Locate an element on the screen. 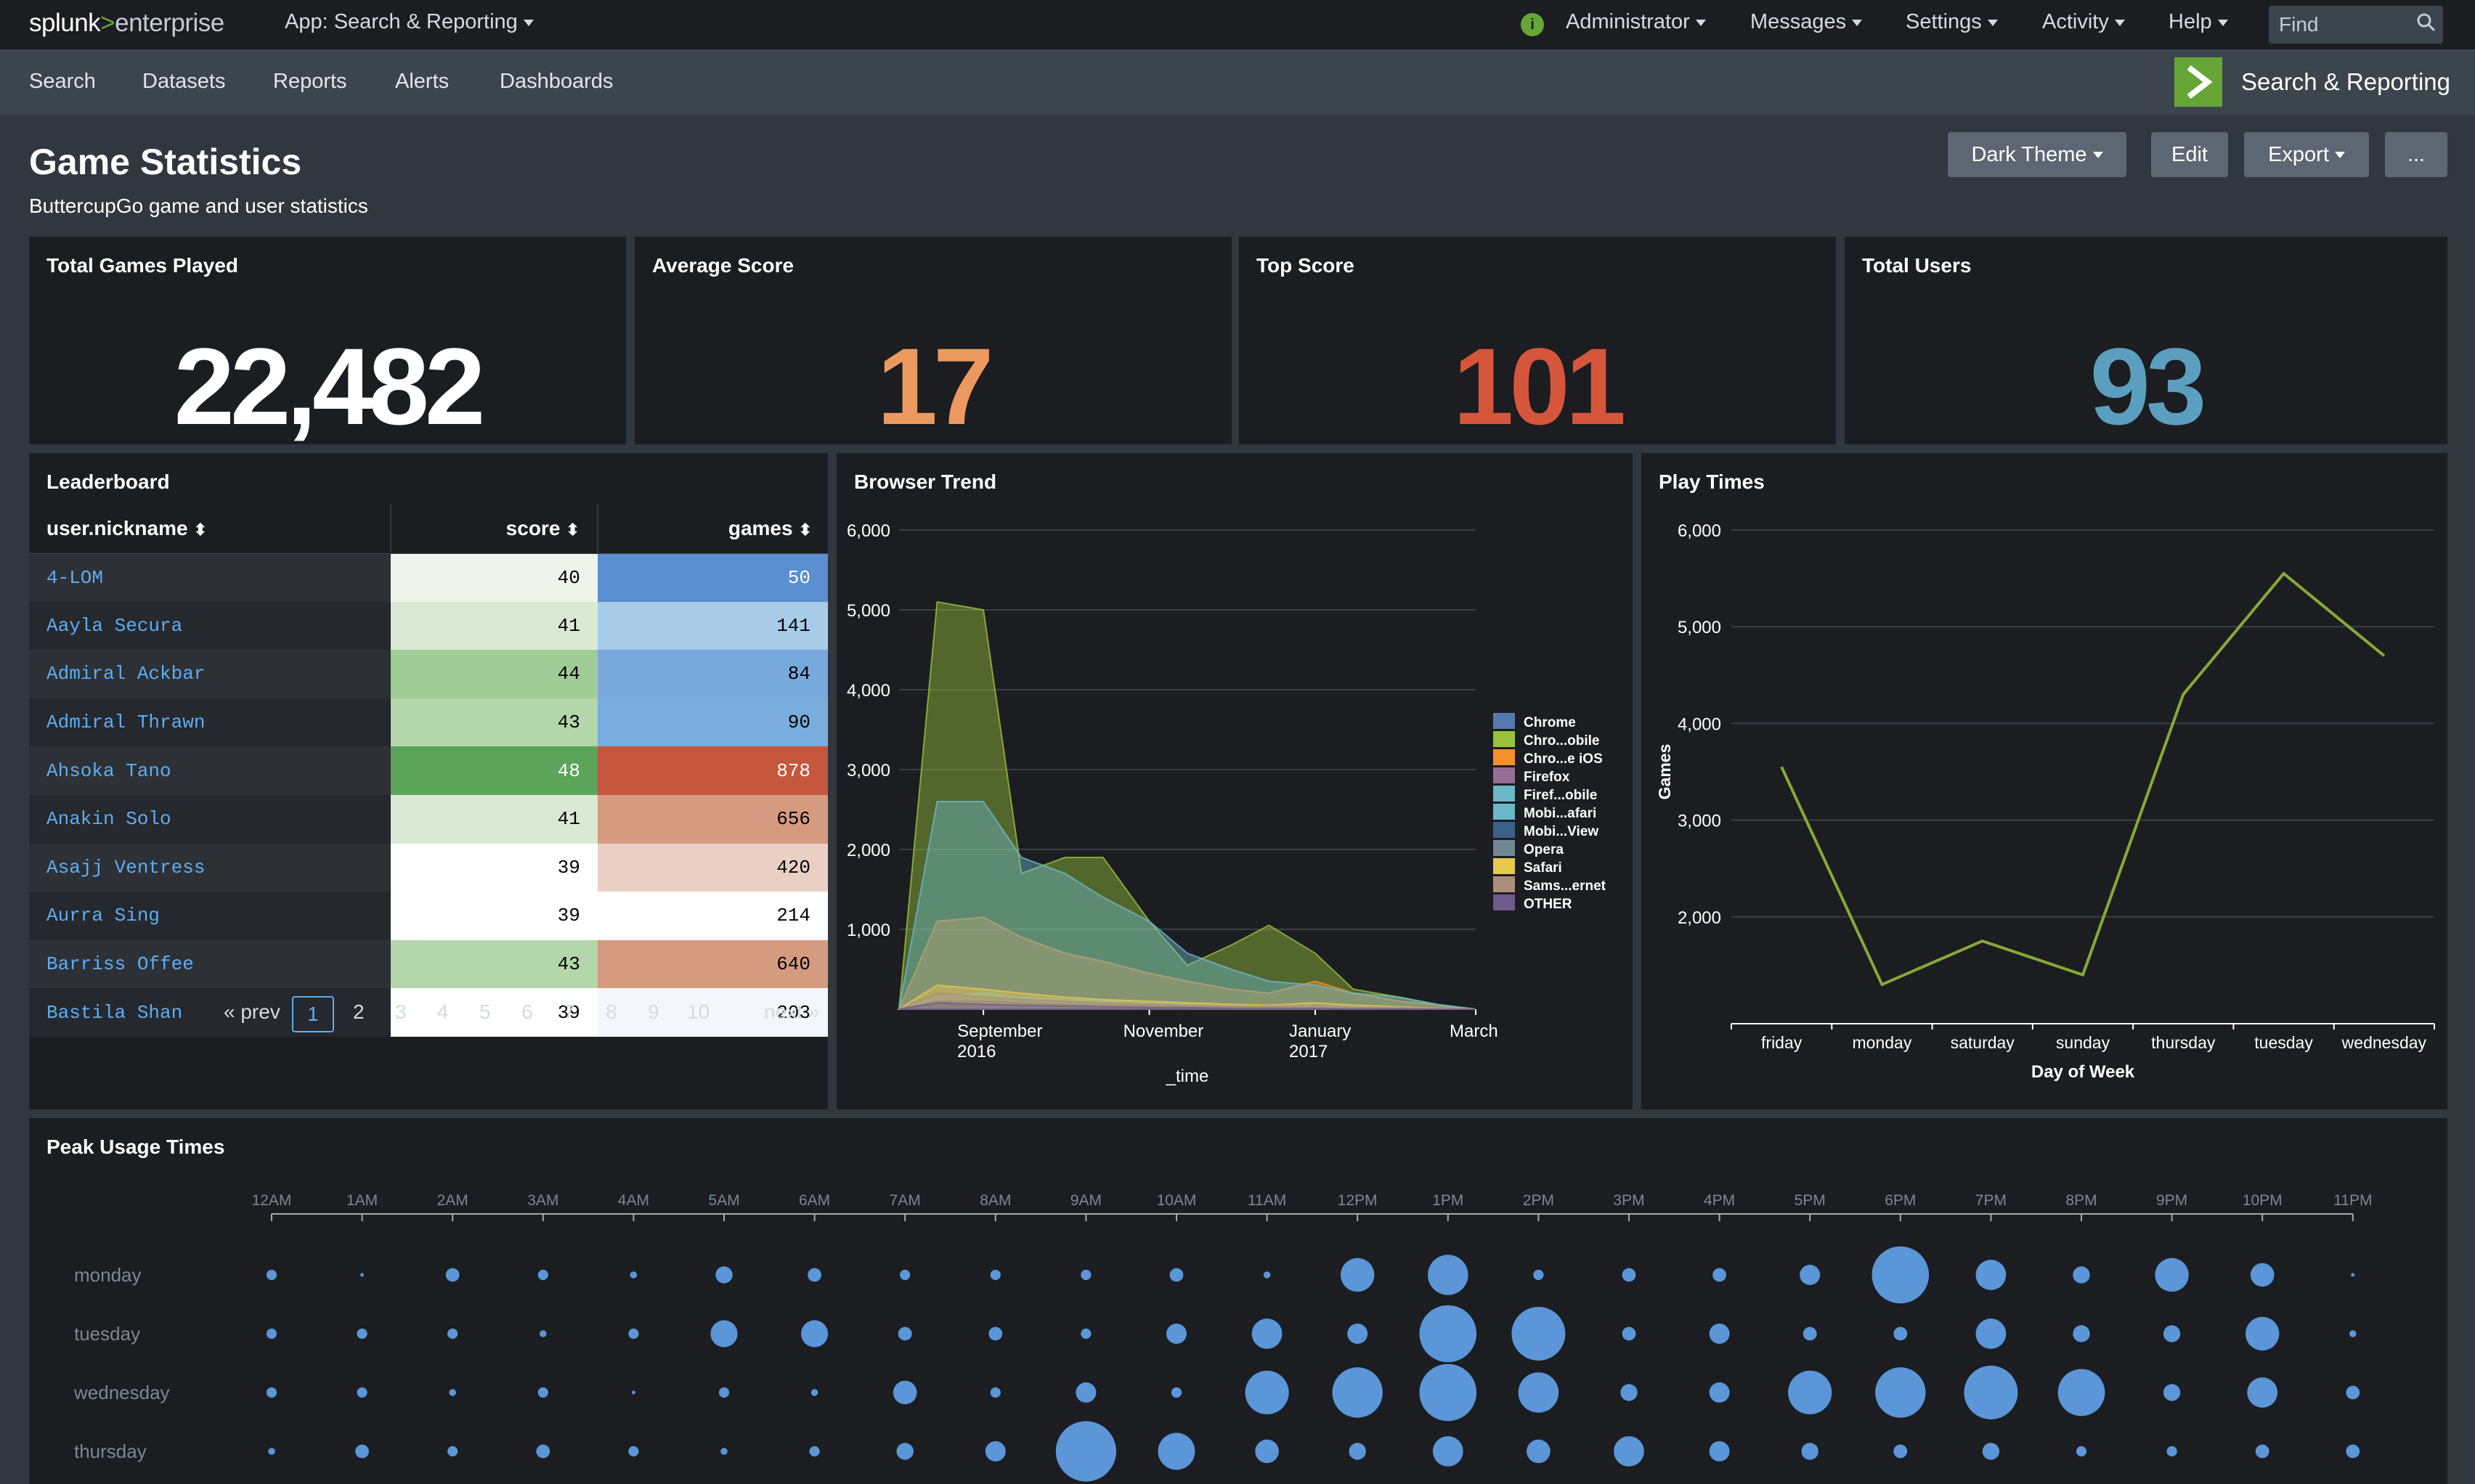 The height and width of the screenshot is (1484, 2475). find-input is located at coordinates (2356, 25).